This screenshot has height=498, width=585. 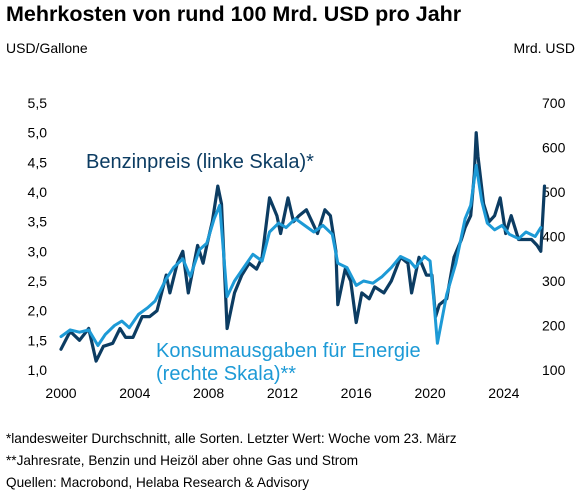 What do you see at coordinates (38, 192) in the screenshot?
I see `left-tick-label: 4,0` at bounding box center [38, 192].